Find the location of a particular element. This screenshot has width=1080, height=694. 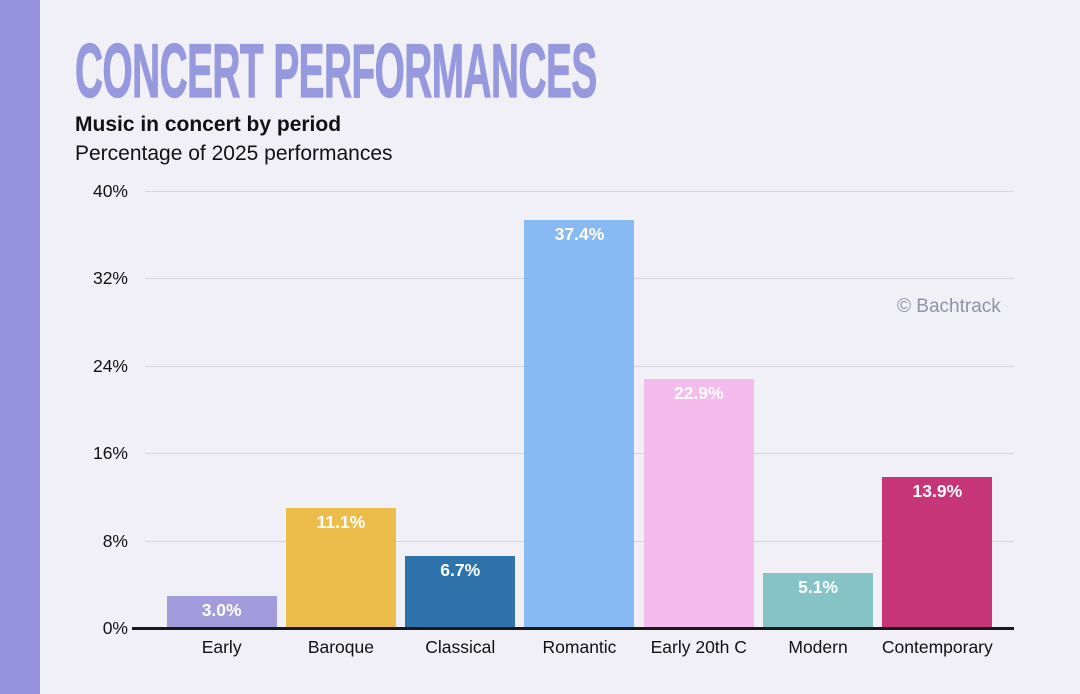

y-tick-label: 16% is located at coordinates (110, 453).